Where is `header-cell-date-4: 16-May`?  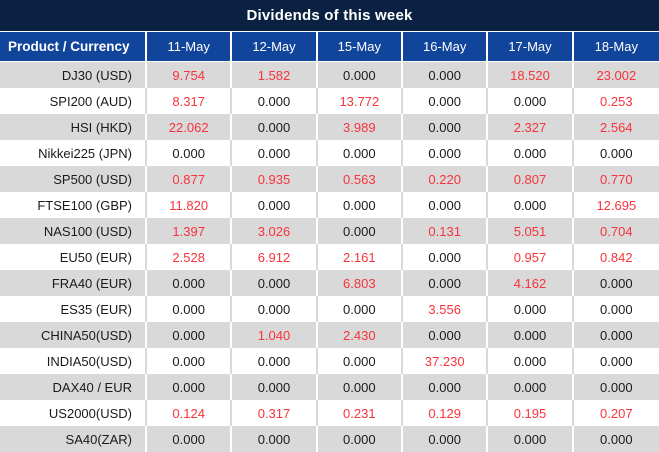 header-cell-date-4: 16-May is located at coordinates (446, 46).